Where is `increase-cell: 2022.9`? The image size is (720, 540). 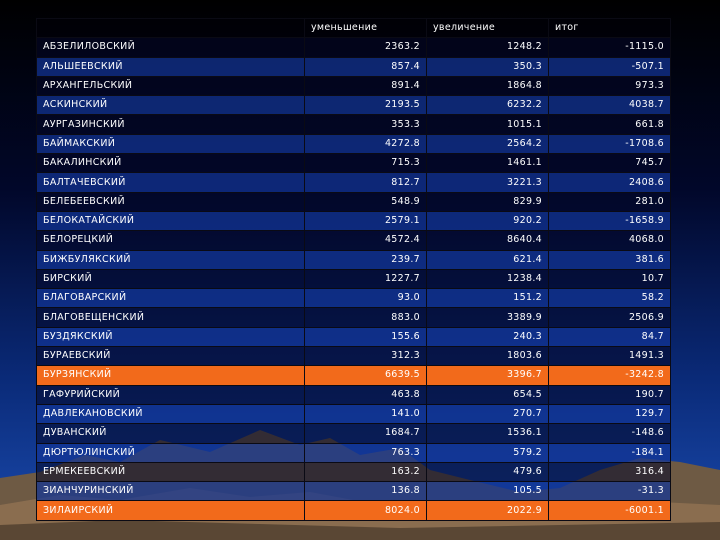 increase-cell: 2022.9 is located at coordinates (487, 510).